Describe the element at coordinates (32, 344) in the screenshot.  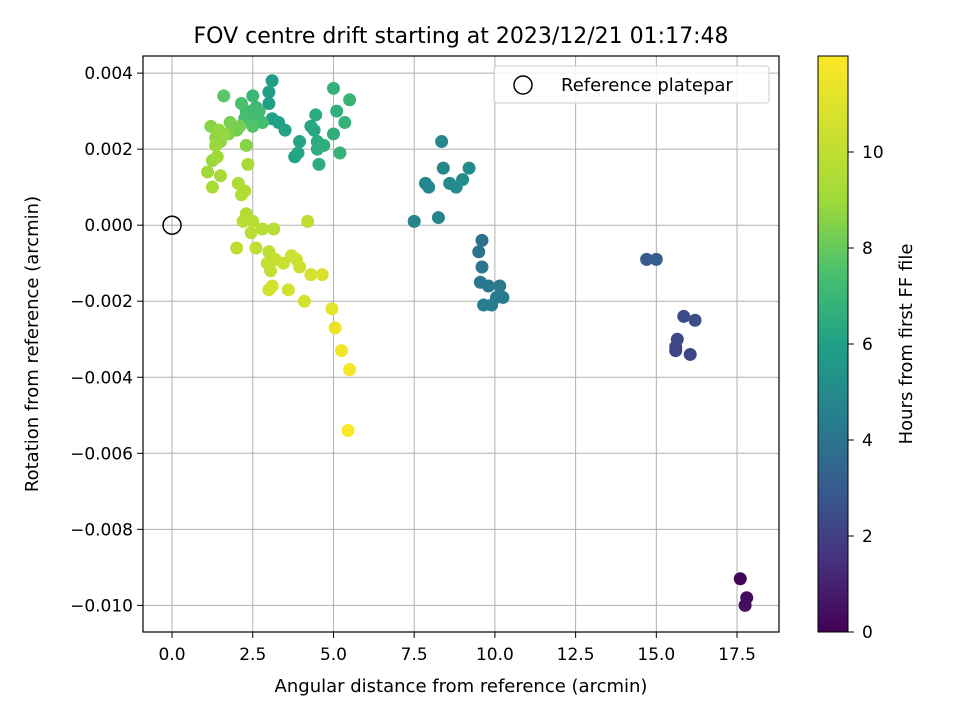
I see `y-axis-label: Rotation from reference (arcmin)` at that location.